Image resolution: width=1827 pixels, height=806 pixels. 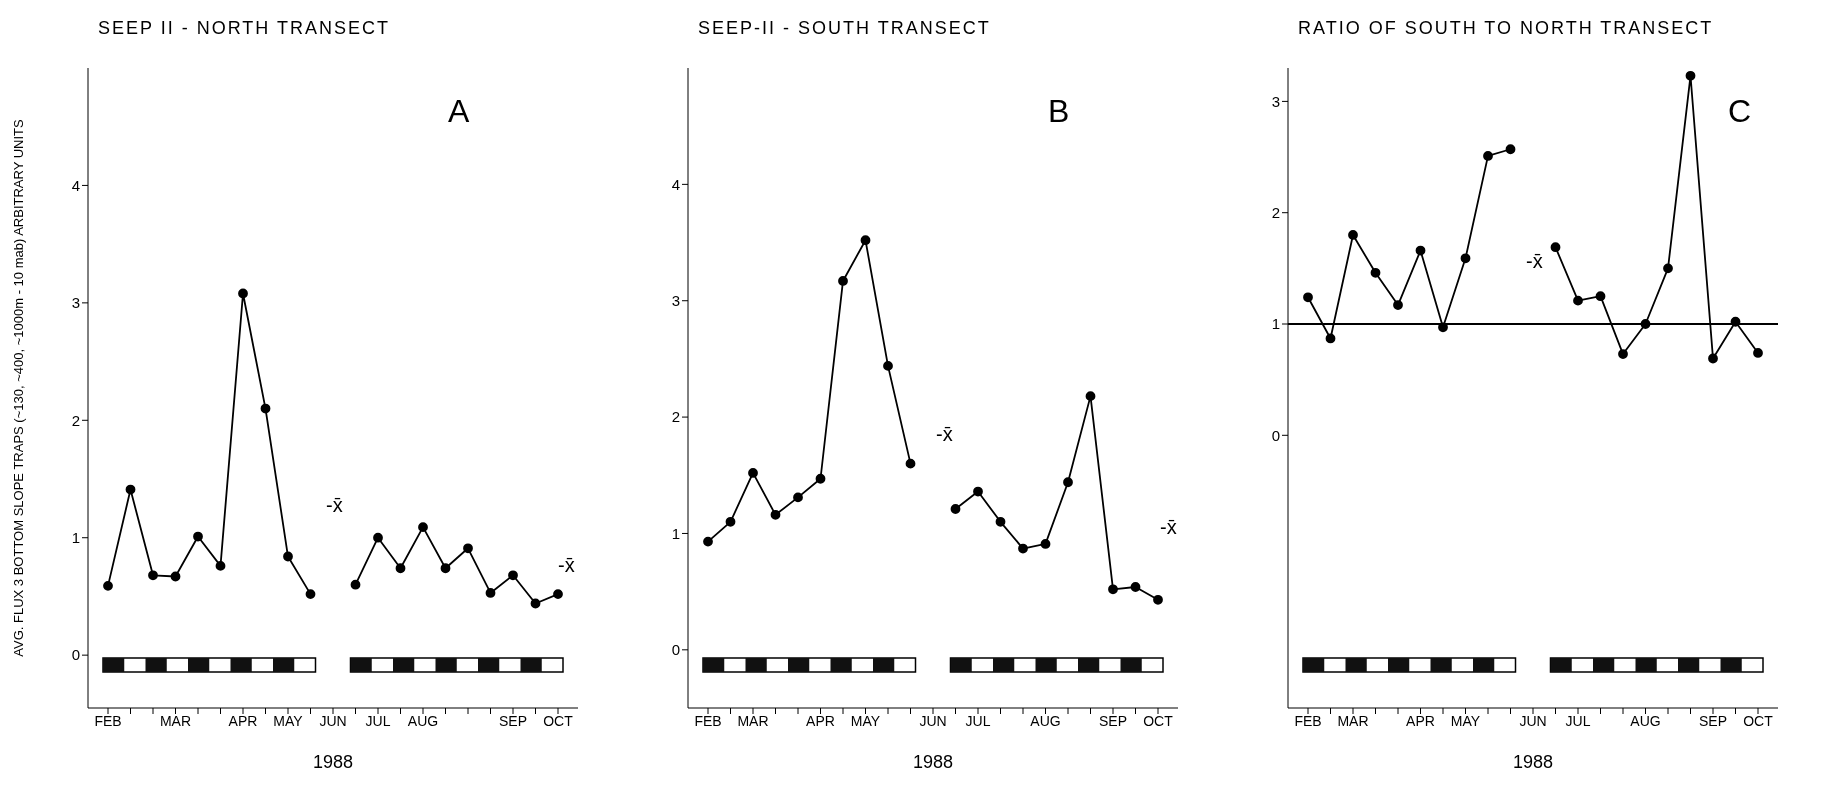 I want to click on annotation: A, so click(x=459, y=111).